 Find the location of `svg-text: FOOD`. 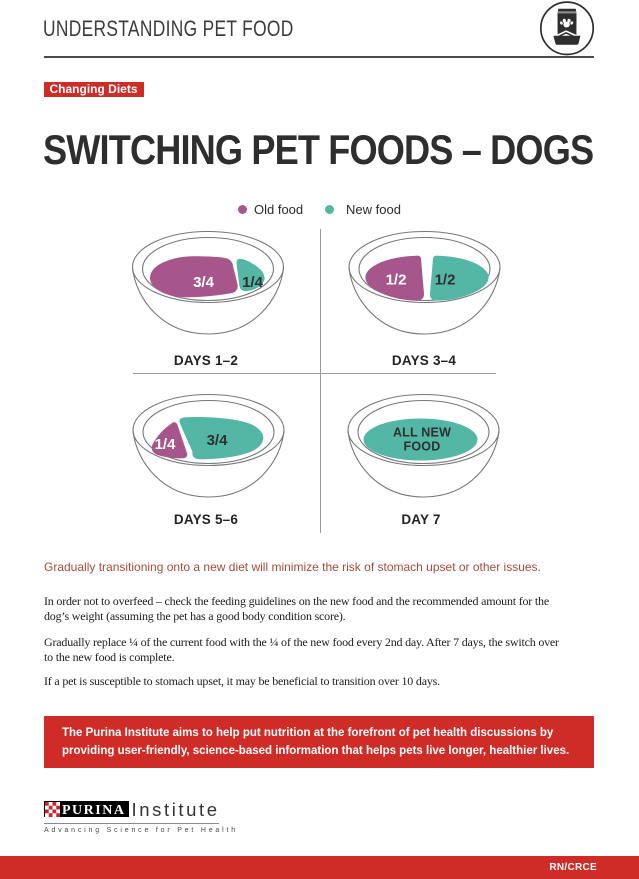

svg-text: FOOD is located at coordinates (422, 446).